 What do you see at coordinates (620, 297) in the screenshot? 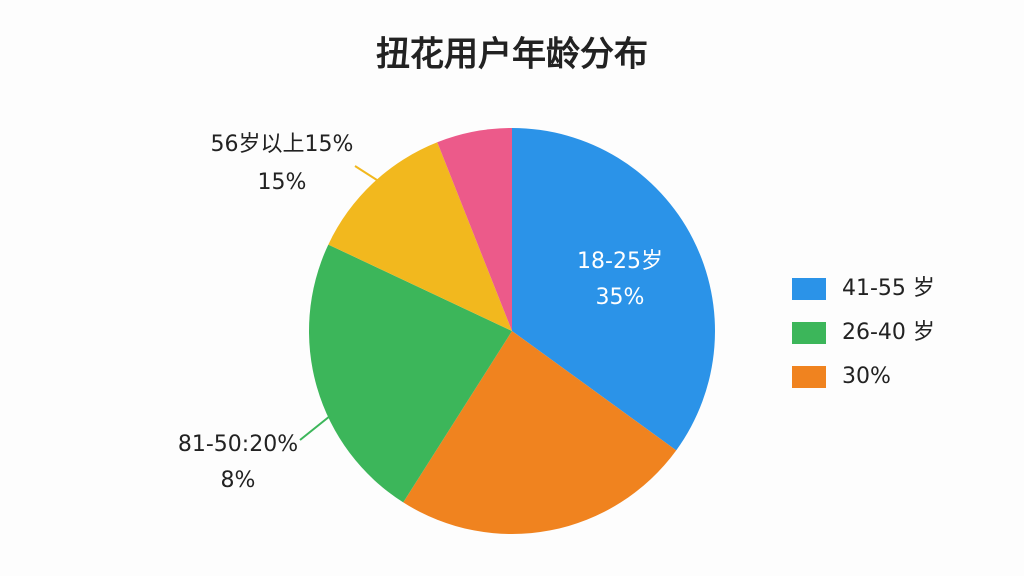
I see `slice-label: 35%` at bounding box center [620, 297].